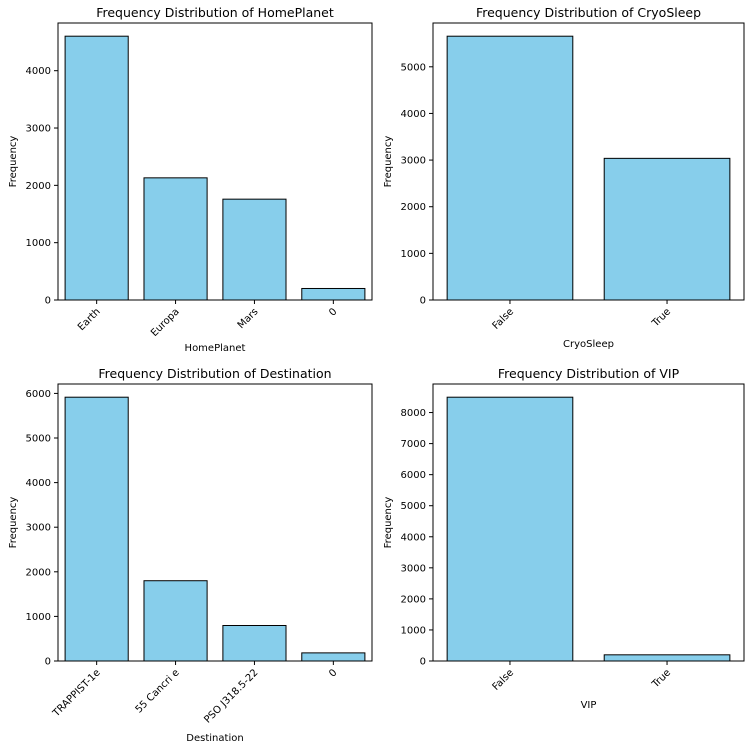 This screenshot has height=750, width=752. What do you see at coordinates (589, 705) in the screenshot?
I see `x-axis-label: VIP` at bounding box center [589, 705].